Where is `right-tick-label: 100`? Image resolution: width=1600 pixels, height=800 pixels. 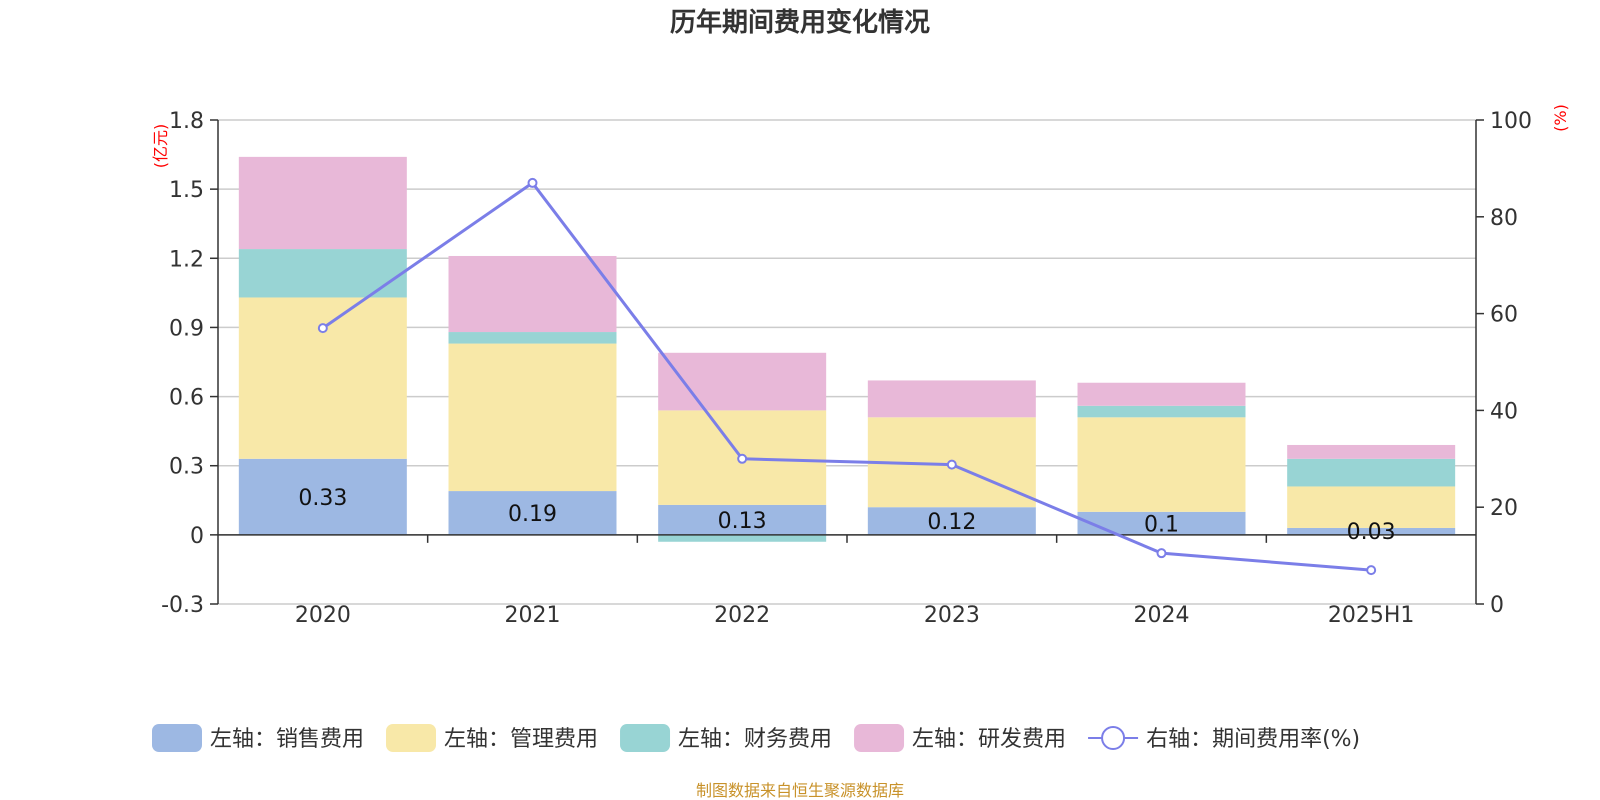 right-tick-label: 100 is located at coordinates (1511, 121).